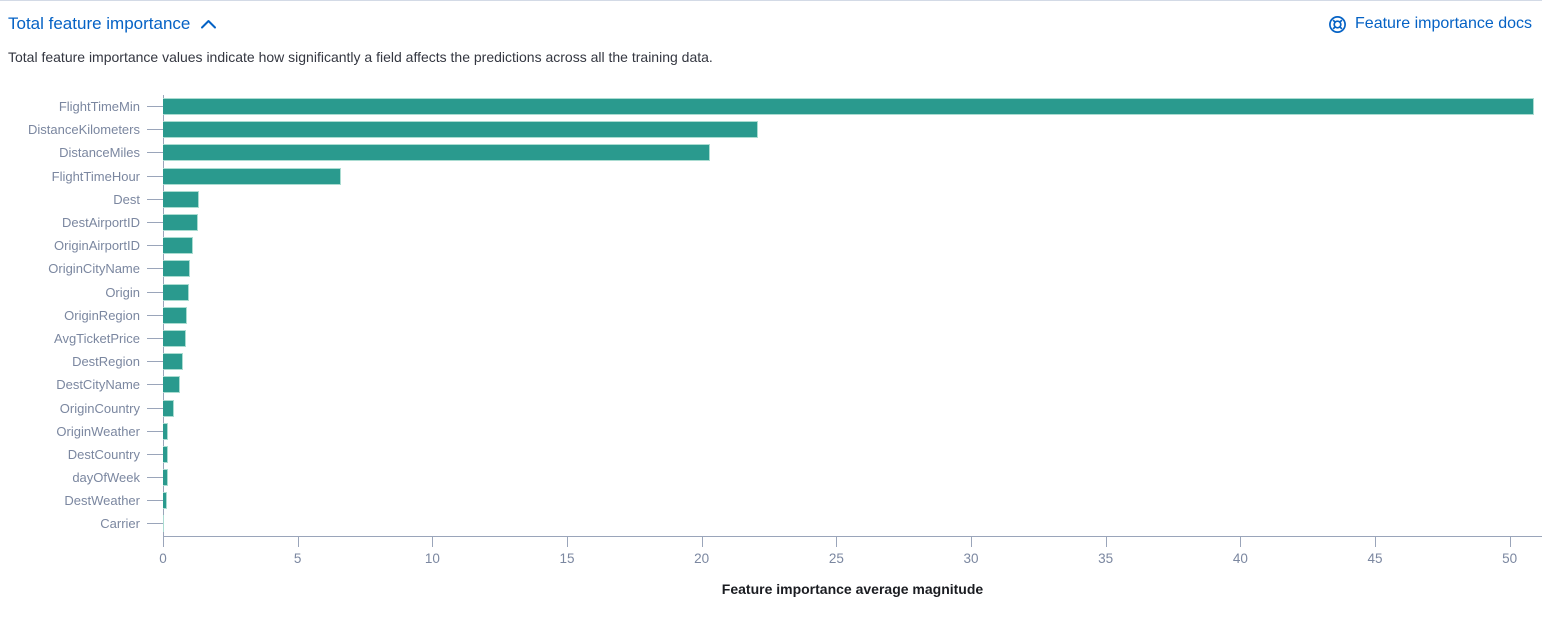  I want to click on y-axis-label: Dest, so click(126, 199).